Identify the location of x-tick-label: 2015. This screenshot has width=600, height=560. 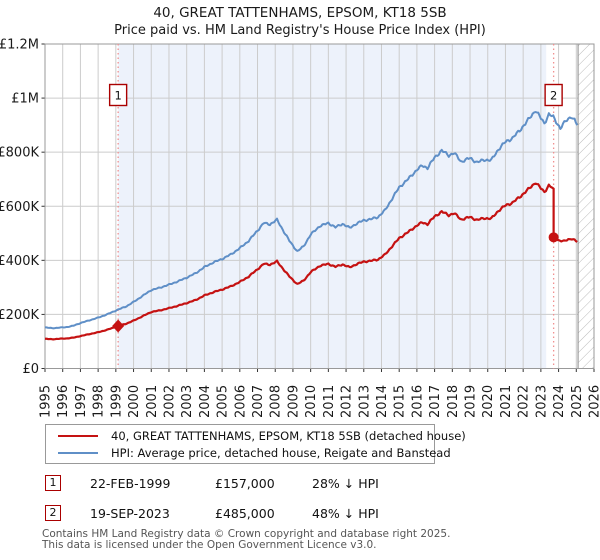
(400, 401).